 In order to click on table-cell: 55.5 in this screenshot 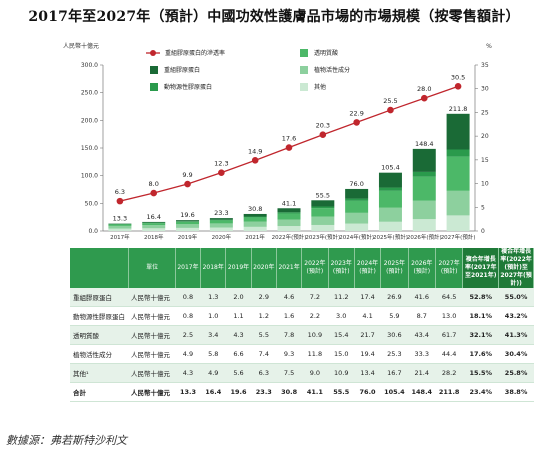, I will do `click(341, 392)`.